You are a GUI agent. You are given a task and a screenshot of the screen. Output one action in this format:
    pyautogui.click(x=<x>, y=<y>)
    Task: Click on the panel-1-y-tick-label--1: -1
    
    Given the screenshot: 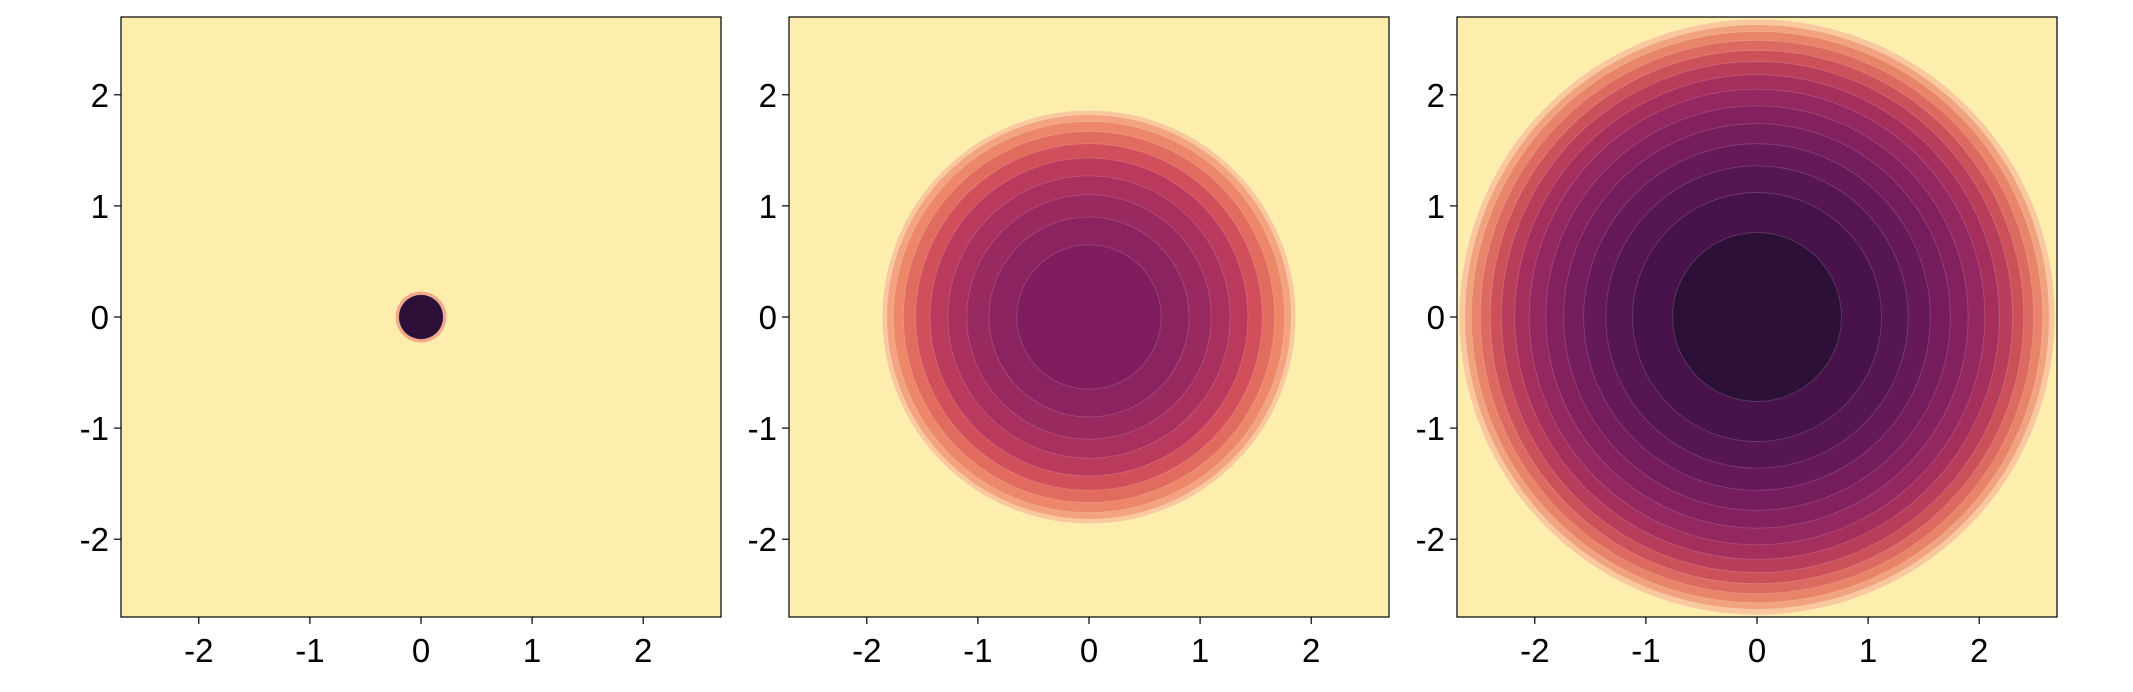 What is the action you would take?
    pyautogui.click(x=94, y=428)
    